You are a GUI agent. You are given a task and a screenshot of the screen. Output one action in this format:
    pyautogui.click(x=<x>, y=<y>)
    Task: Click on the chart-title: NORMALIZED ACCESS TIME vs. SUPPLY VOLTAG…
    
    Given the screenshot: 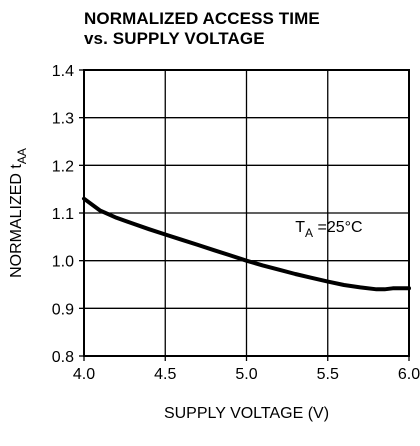 What is the action you would take?
    pyautogui.click(x=202, y=29)
    